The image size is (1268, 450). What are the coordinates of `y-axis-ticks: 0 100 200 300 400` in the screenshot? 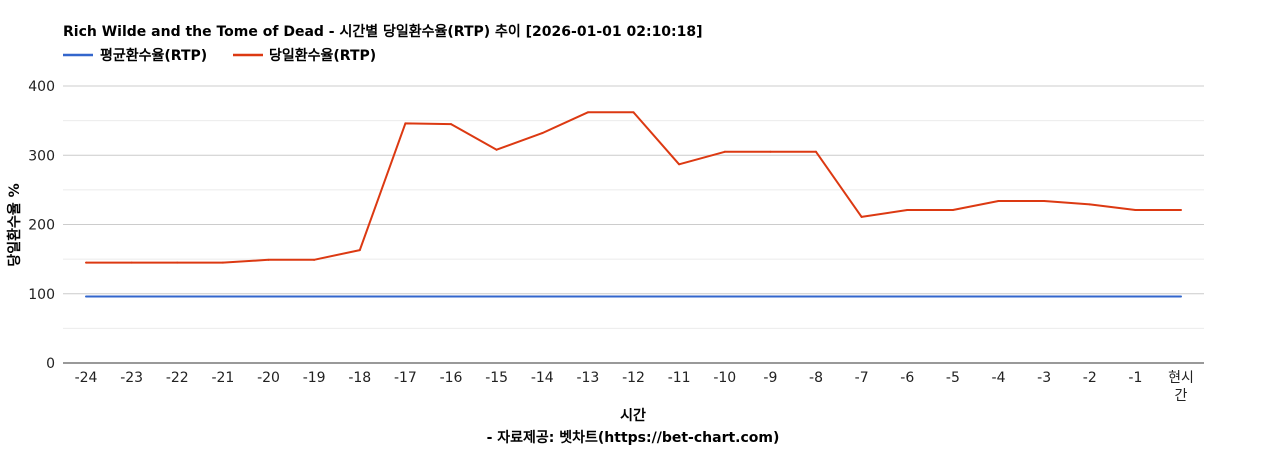 It's located at (41, 225).